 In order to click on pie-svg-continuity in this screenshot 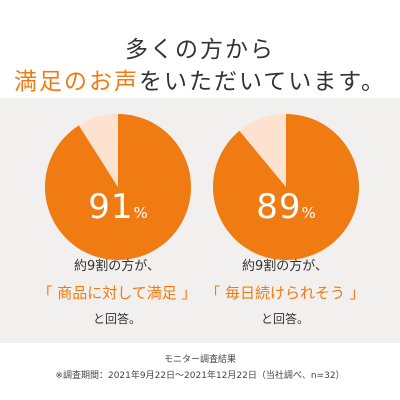, I will do `click(286, 187)`.